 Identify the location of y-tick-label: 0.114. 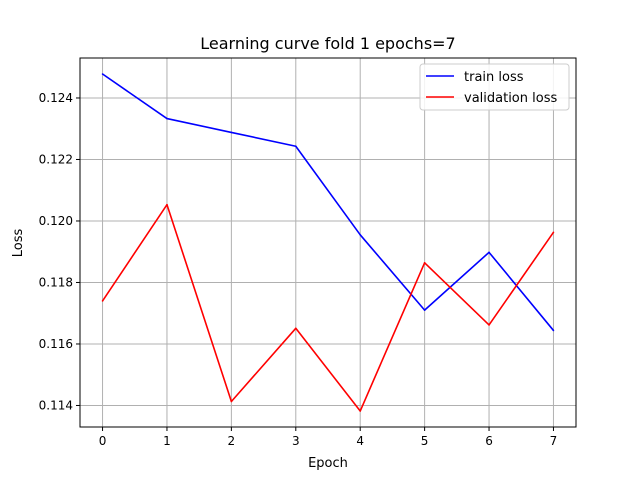
(56, 405).